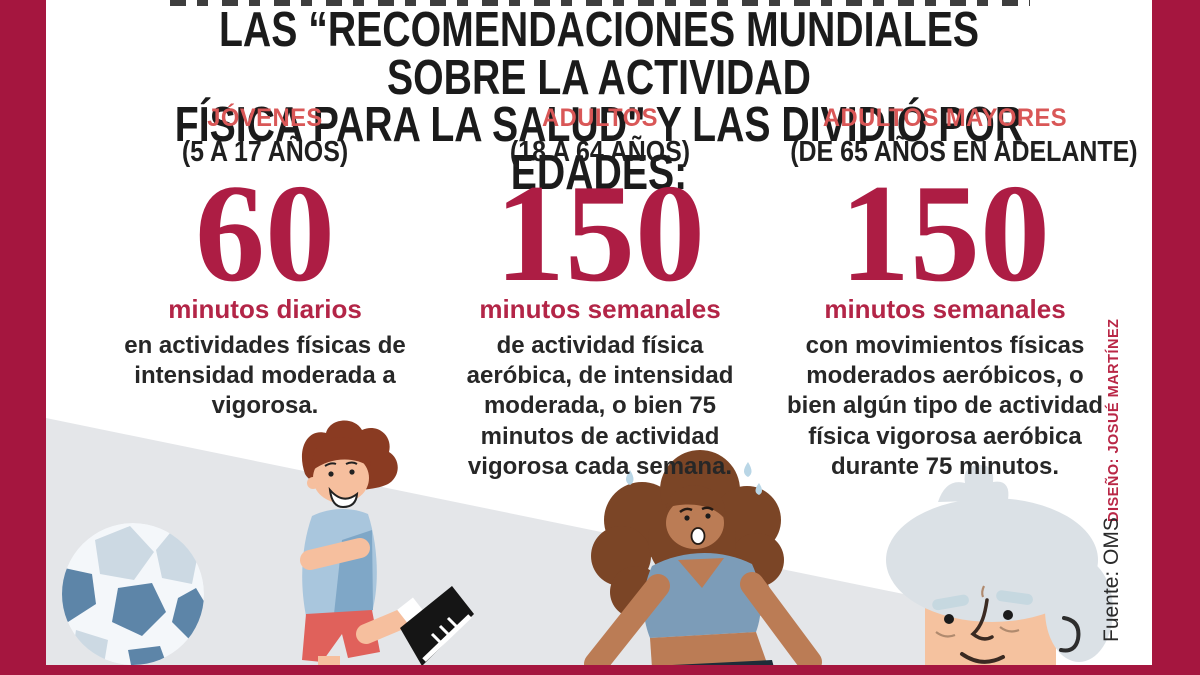 This screenshot has width=1200, height=675. I want to click on elderly-man-illustration, so click(999, 570).